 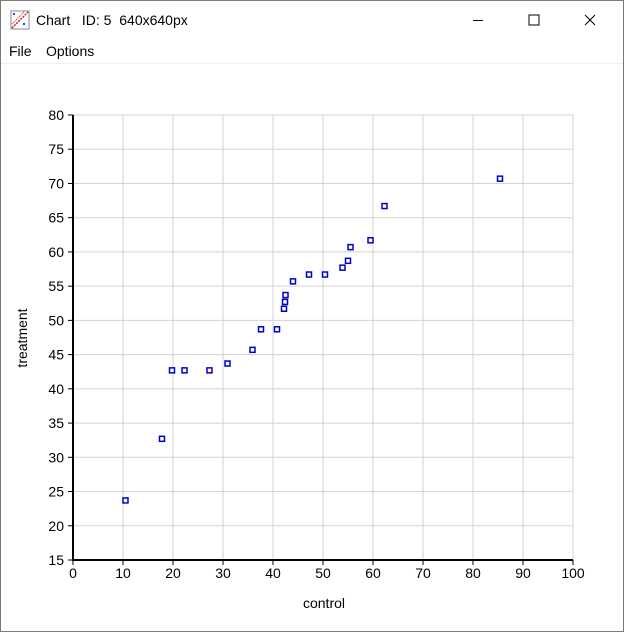 What do you see at coordinates (523, 573) in the screenshot?
I see `x-tick-label: 90` at bounding box center [523, 573].